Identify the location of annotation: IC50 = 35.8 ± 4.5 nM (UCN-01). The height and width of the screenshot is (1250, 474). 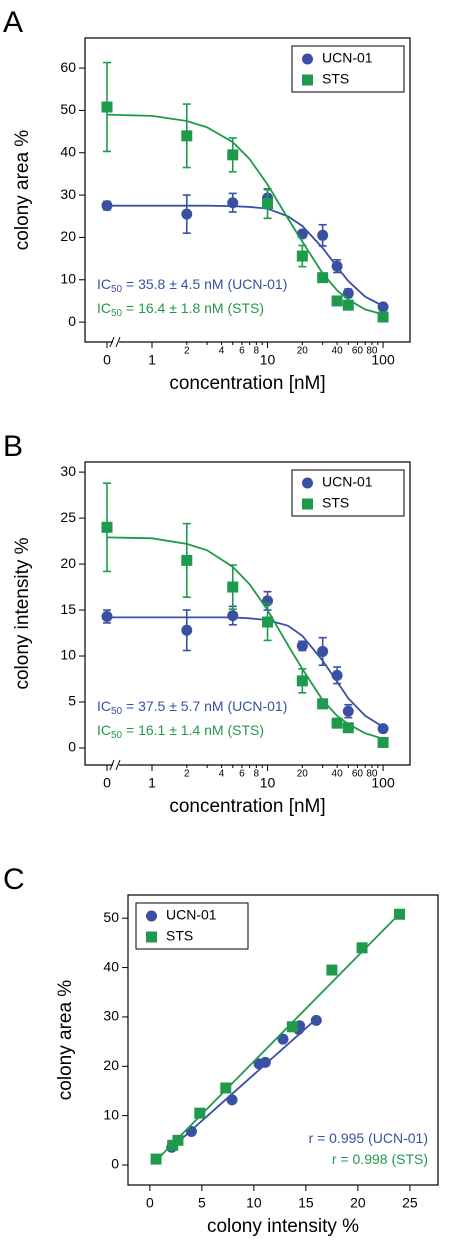
(192, 285).